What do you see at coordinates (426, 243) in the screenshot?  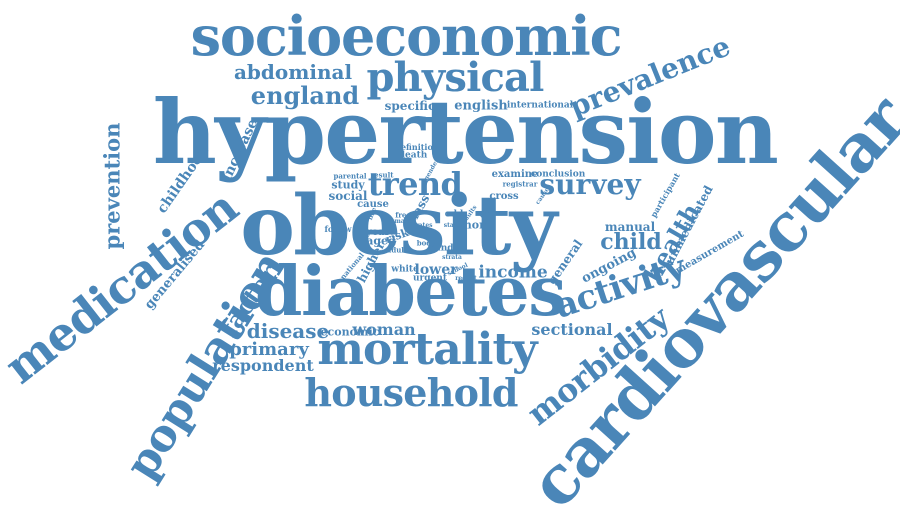 I see `word-body: body` at bounding box center [426, 243].